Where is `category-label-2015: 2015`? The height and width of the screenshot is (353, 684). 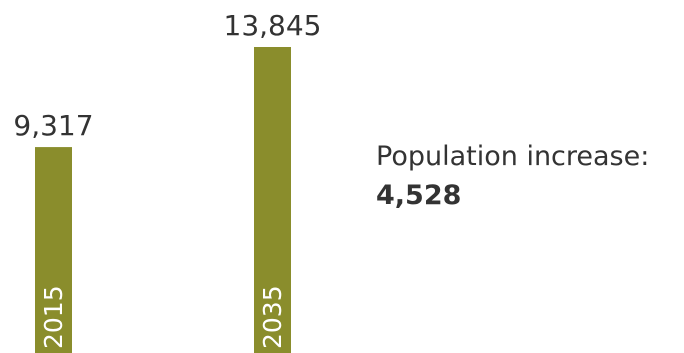
category-label-2015: 2015 is located at coordinates (53, 317).